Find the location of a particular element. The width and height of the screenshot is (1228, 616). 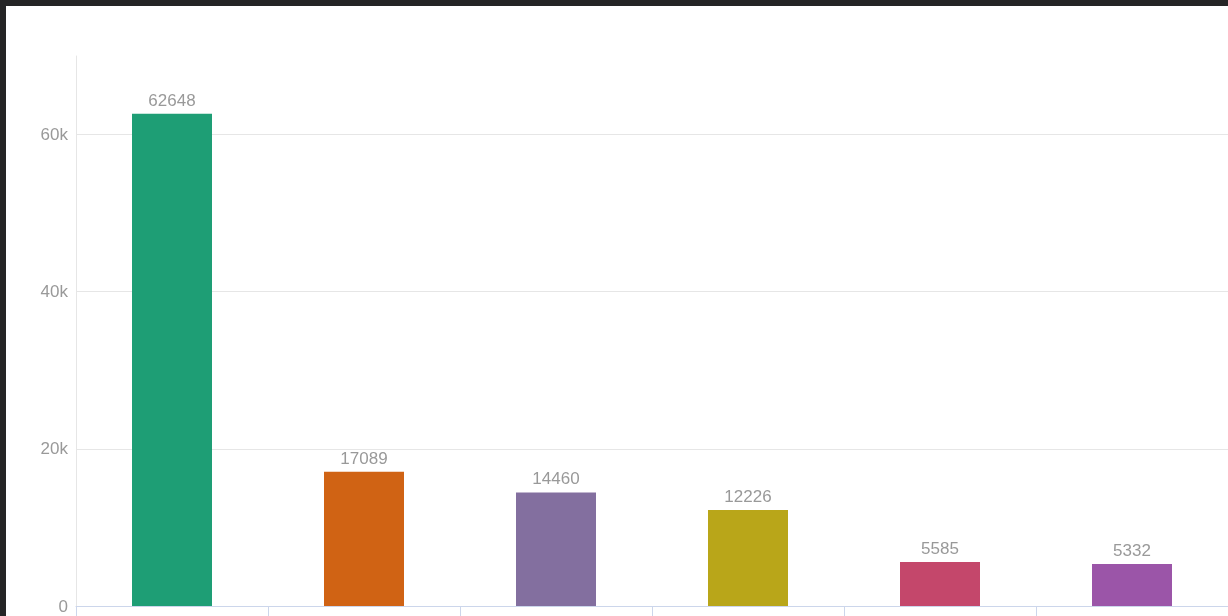

data-label: 5332 is located at coordinates (1132, 551).